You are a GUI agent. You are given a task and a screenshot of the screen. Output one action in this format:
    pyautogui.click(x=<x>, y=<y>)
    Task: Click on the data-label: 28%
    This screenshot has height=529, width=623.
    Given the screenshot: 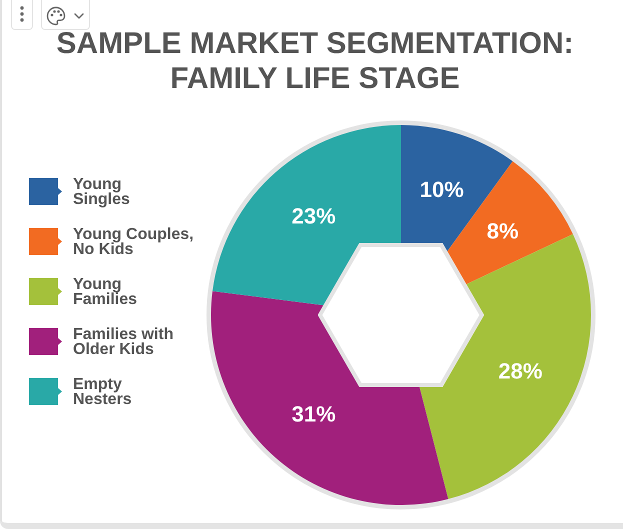 What is the action you would take?
    pyautogui.click(x=520, y=371)
    